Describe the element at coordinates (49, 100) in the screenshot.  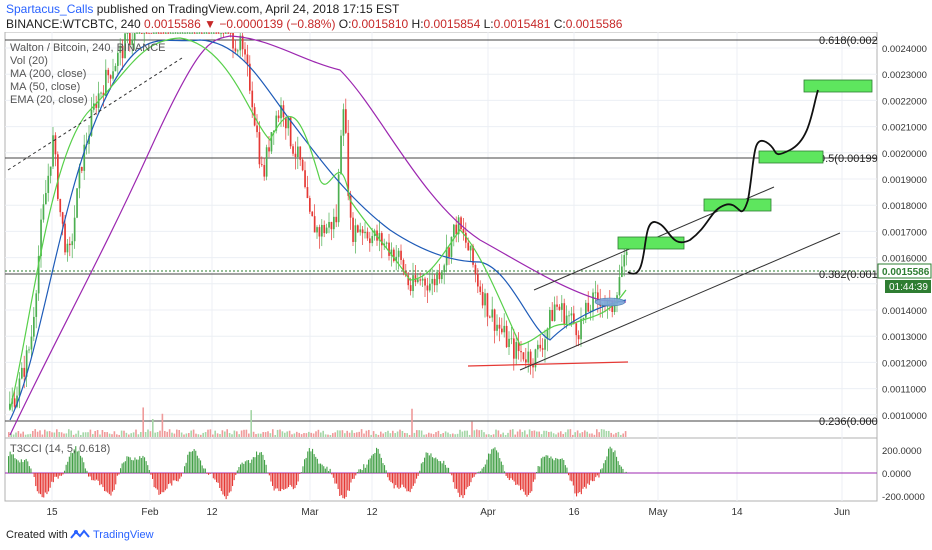
I see `indicator-label-ema20: EMA (20, close)` at that location.